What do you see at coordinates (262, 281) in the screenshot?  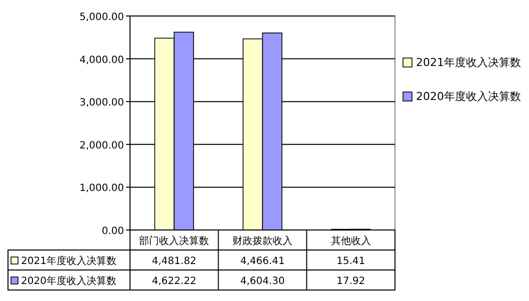 I see `data-label: 4,604.30` at bounding box center [262, 281].